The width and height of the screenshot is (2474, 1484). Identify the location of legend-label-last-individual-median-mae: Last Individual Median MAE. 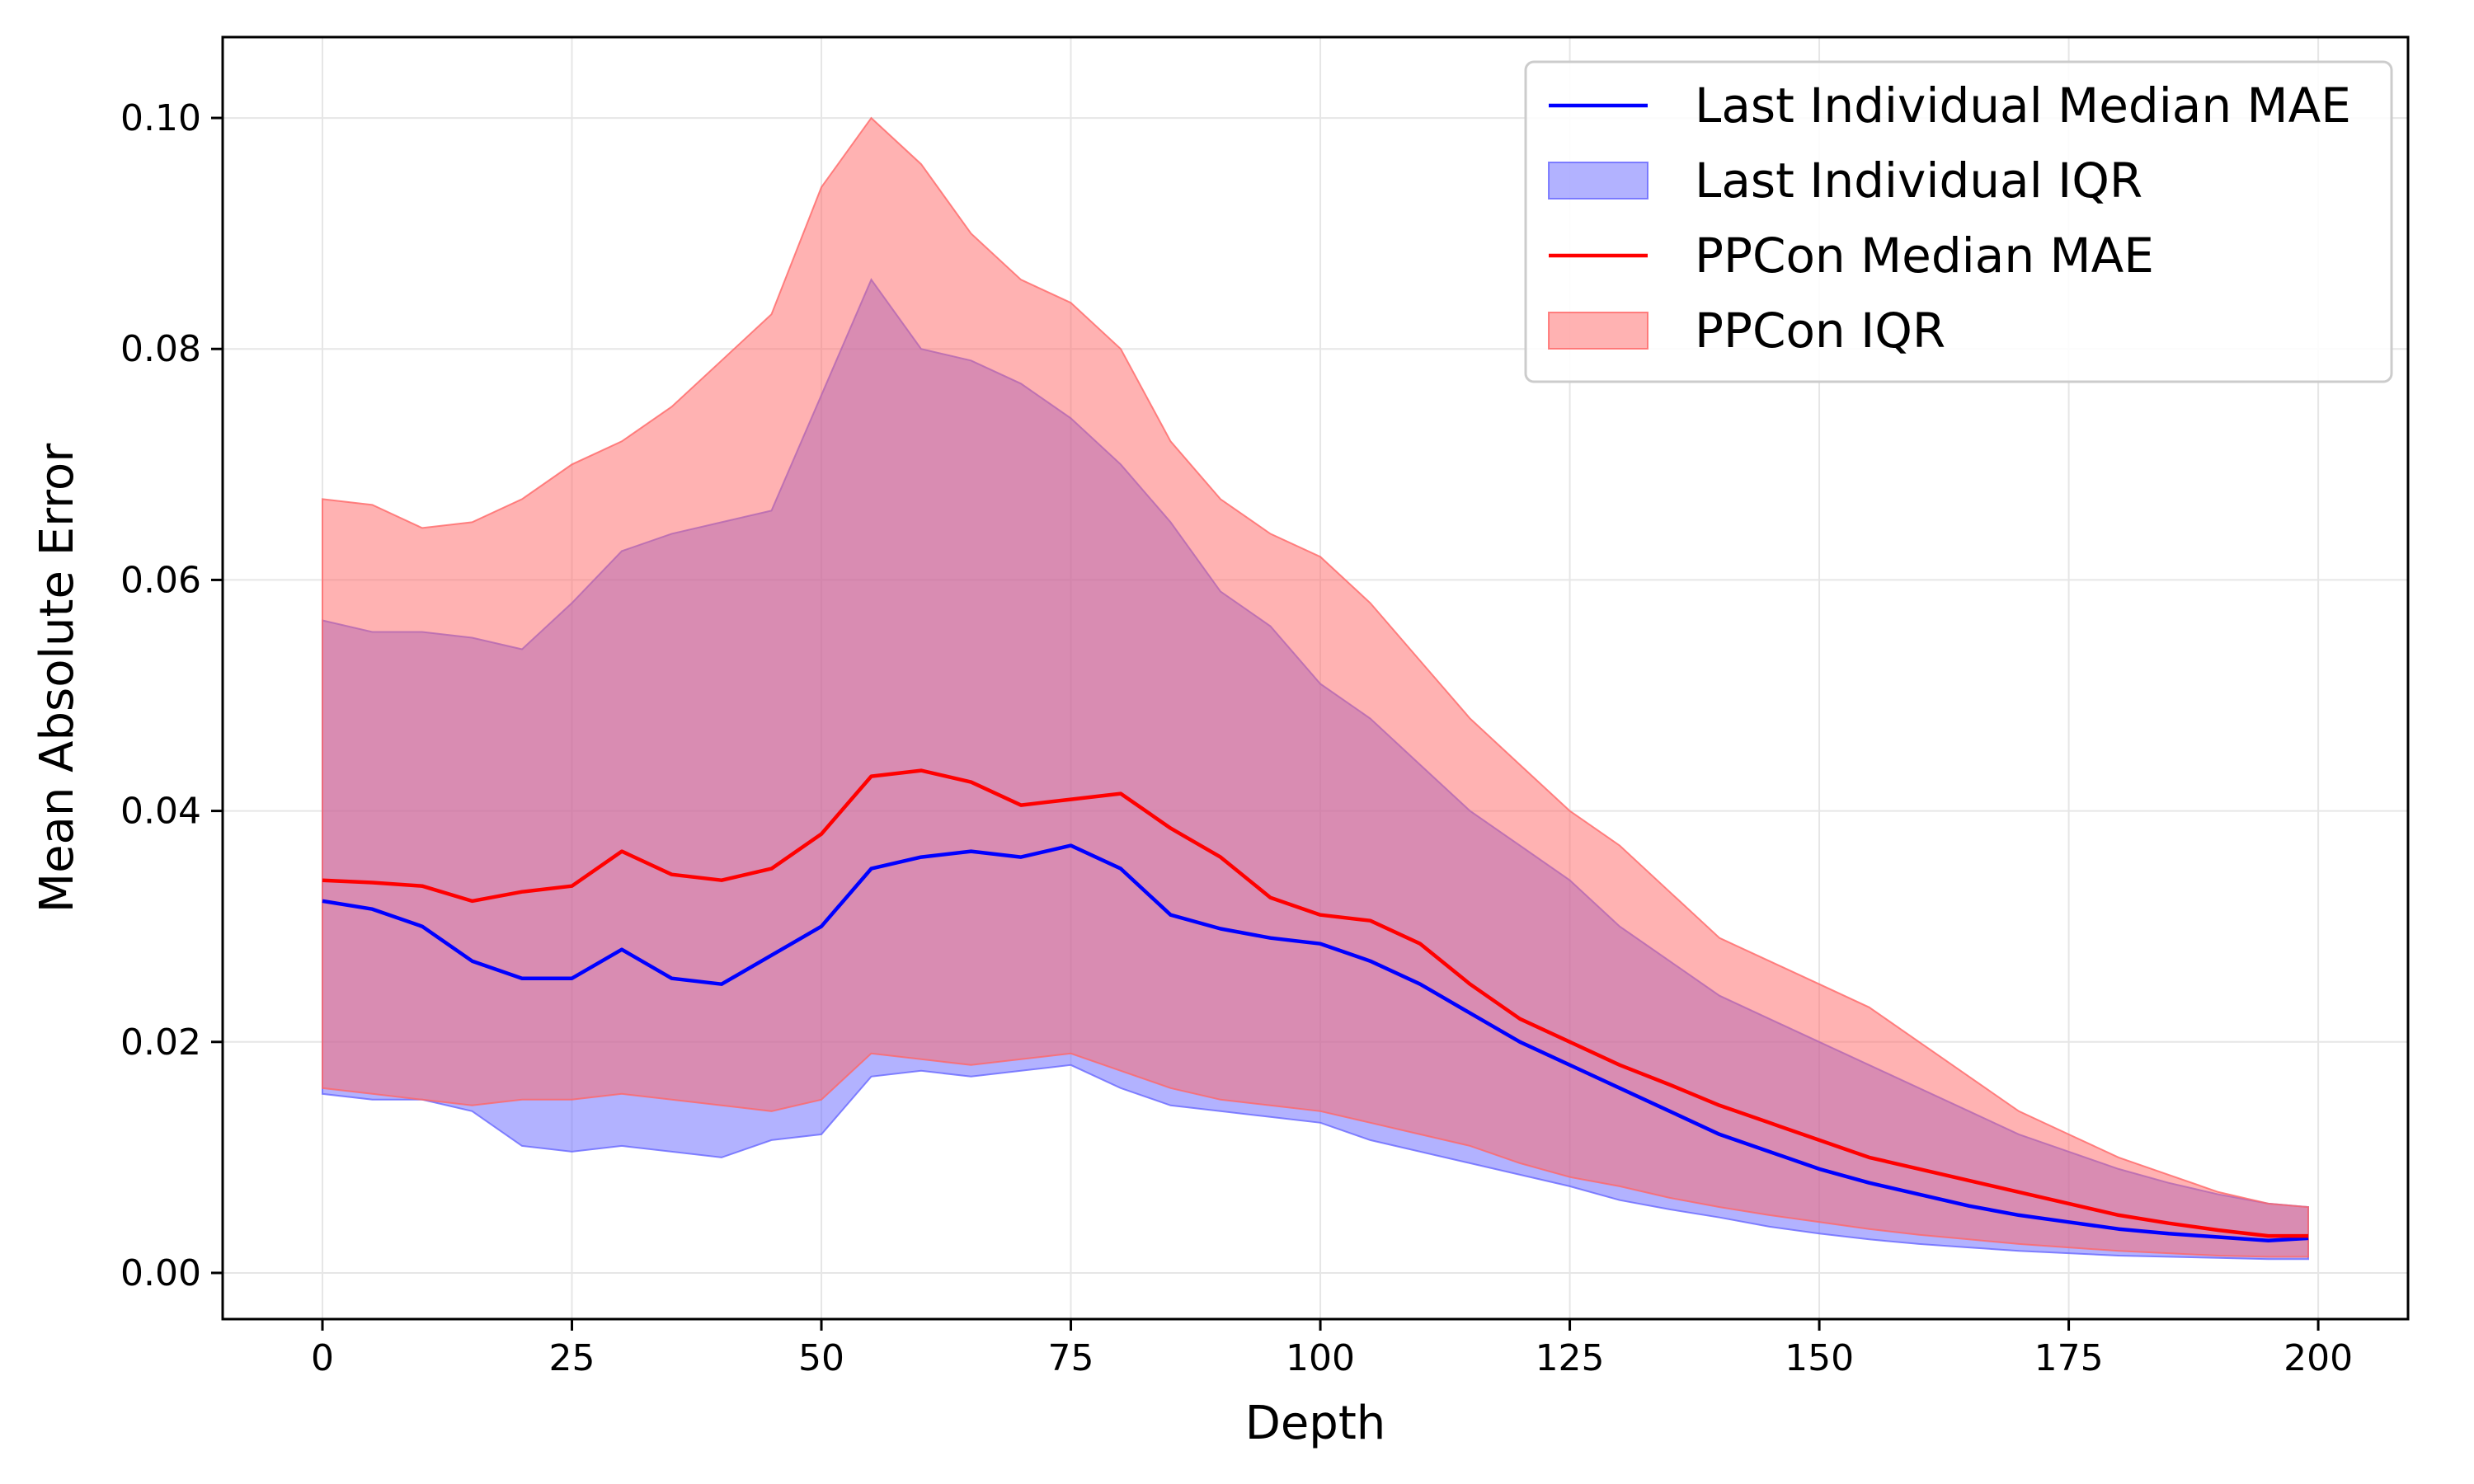
(2023, 105).